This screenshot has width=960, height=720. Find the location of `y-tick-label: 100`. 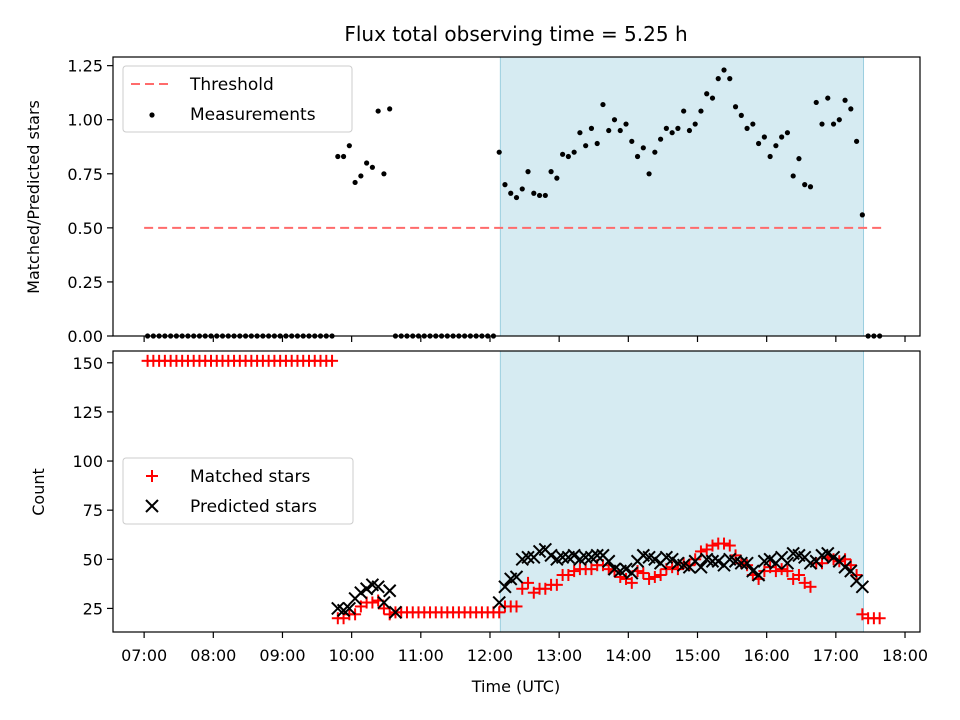

y-tick-label: 100 is located at coordinates (87, 461).